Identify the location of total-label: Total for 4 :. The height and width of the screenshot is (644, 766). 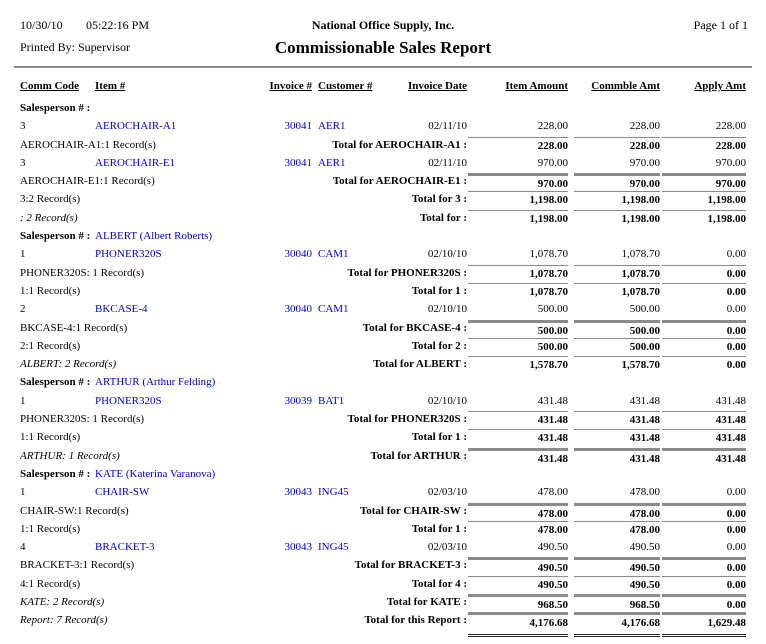
(439, 583).